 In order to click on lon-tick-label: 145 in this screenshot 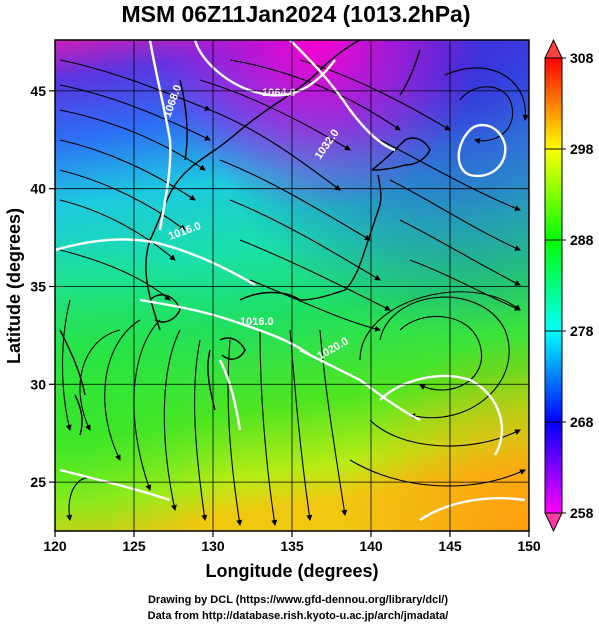, I will do `click(450, 546)`.